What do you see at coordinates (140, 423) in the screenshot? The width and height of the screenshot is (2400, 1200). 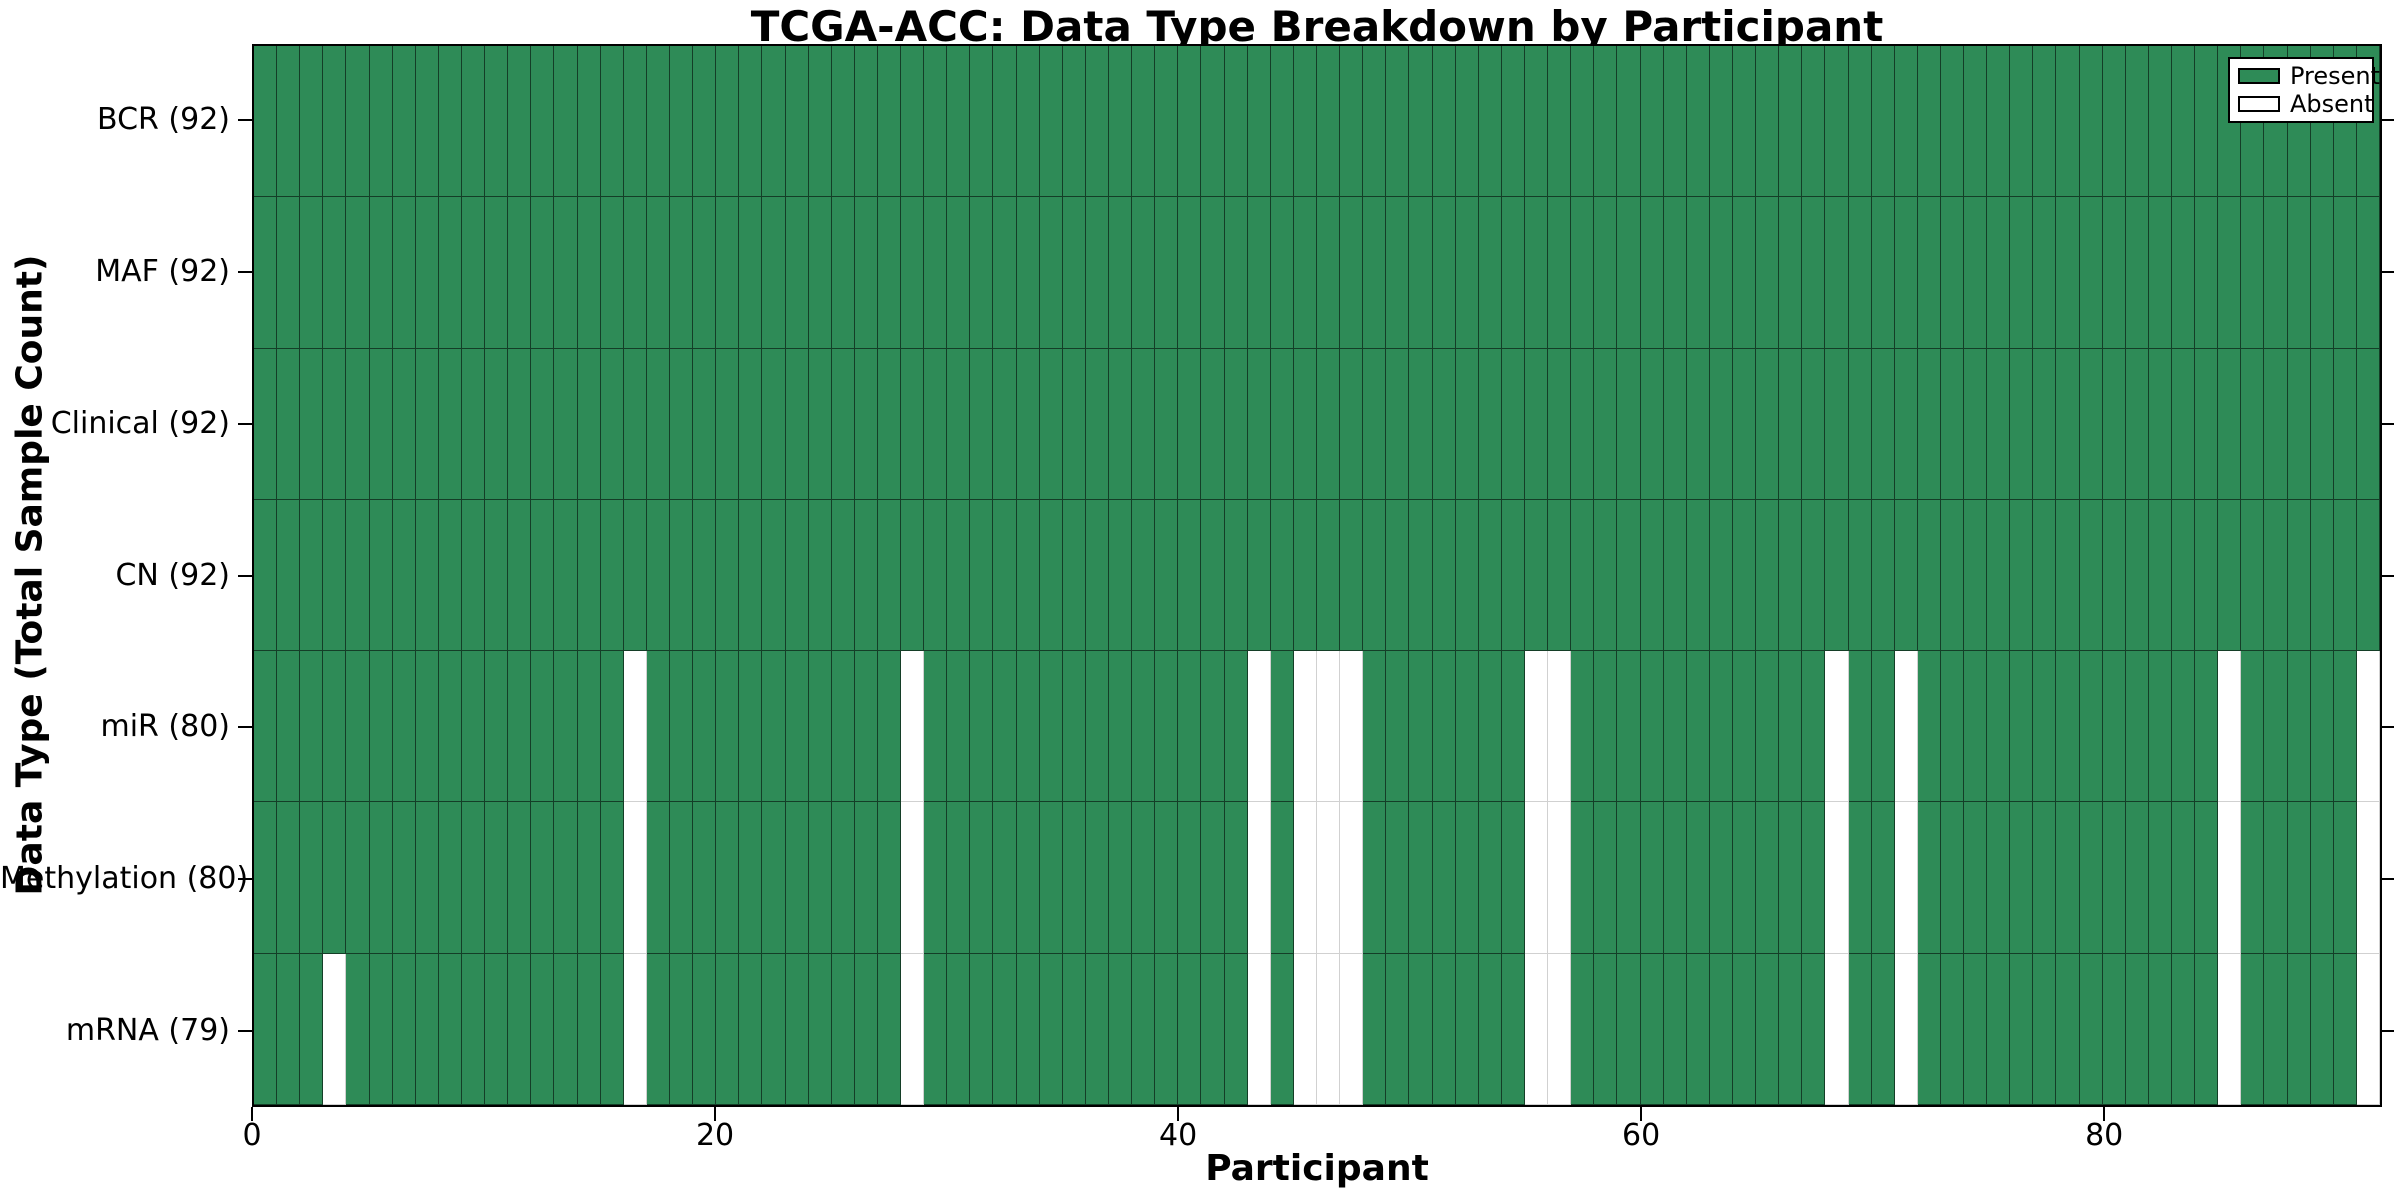 I see `y-tick-label-Clinical: Clinical (92)` at bounding box center [140, 423].